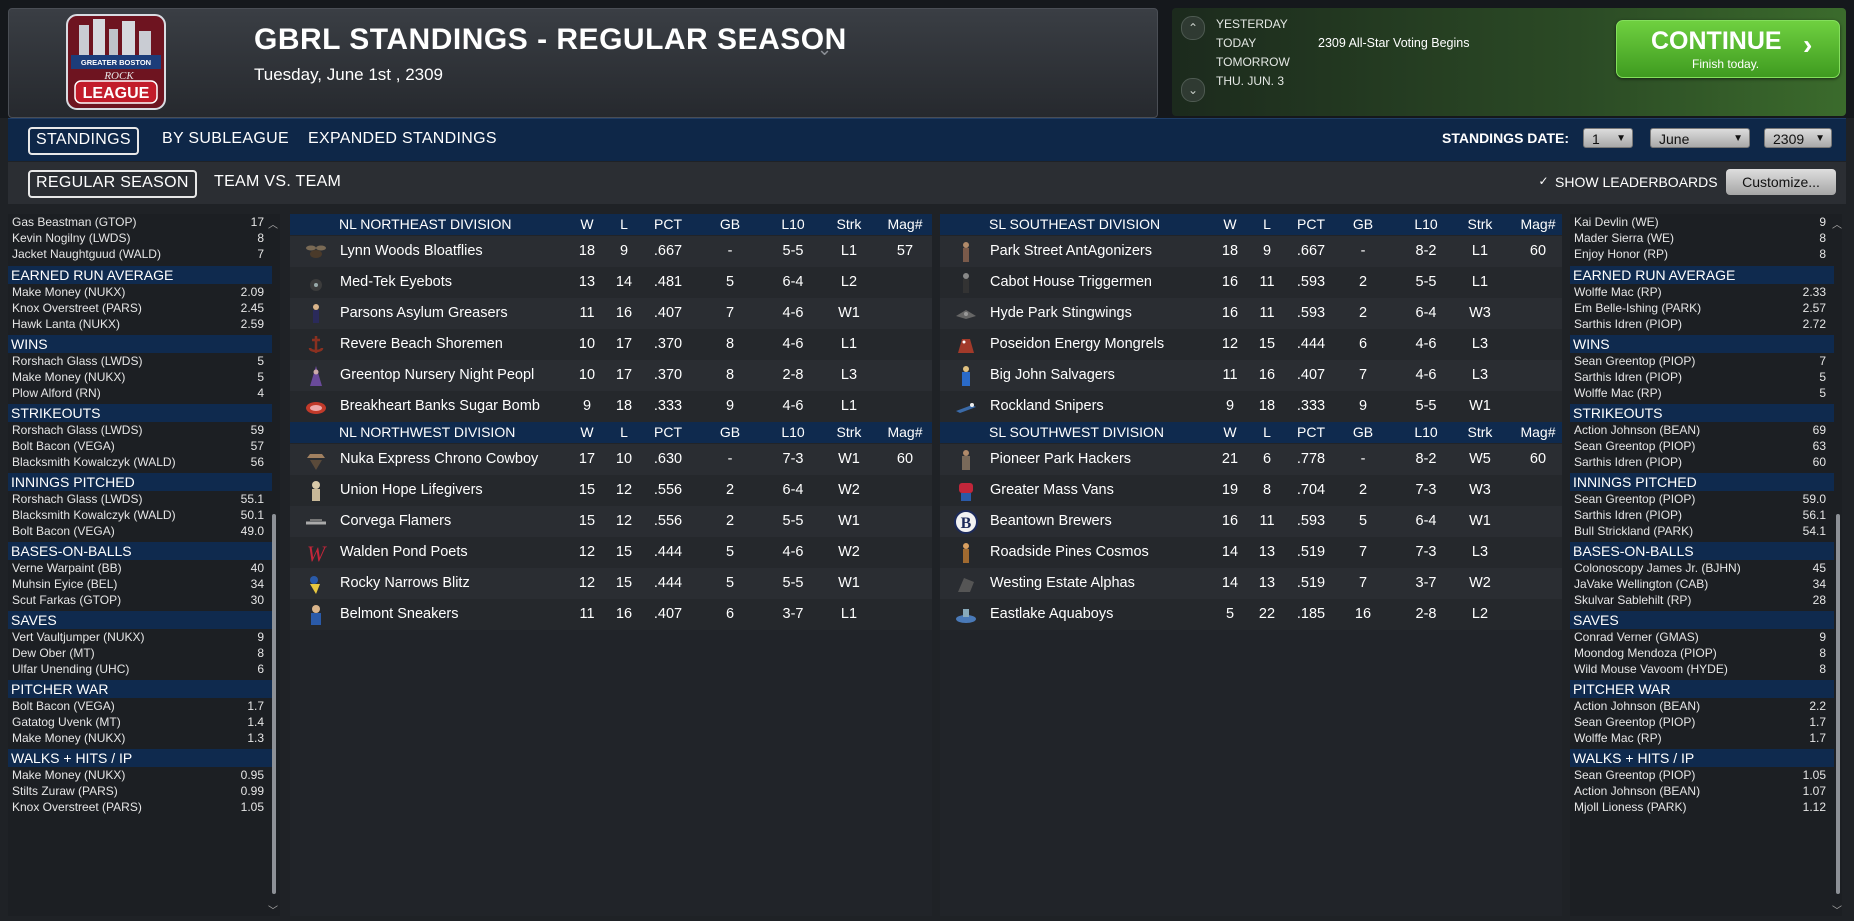 The image size is (1854, 921). Describe the element at coordinates (83, 141) in the screenshot. I see `tab-standings: STANDINGS` at that location.